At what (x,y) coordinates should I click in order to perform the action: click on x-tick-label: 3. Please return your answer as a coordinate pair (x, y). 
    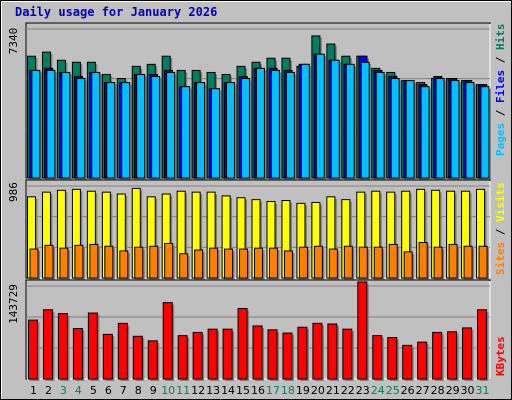
    Looking at the image, I should click on (63, 390).